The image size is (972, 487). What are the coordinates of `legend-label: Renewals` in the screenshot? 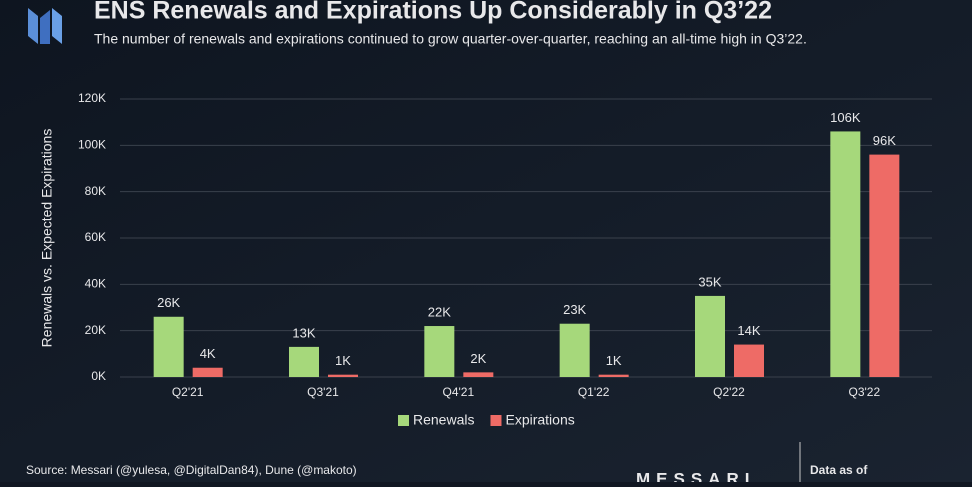 It's located at (443, 420).